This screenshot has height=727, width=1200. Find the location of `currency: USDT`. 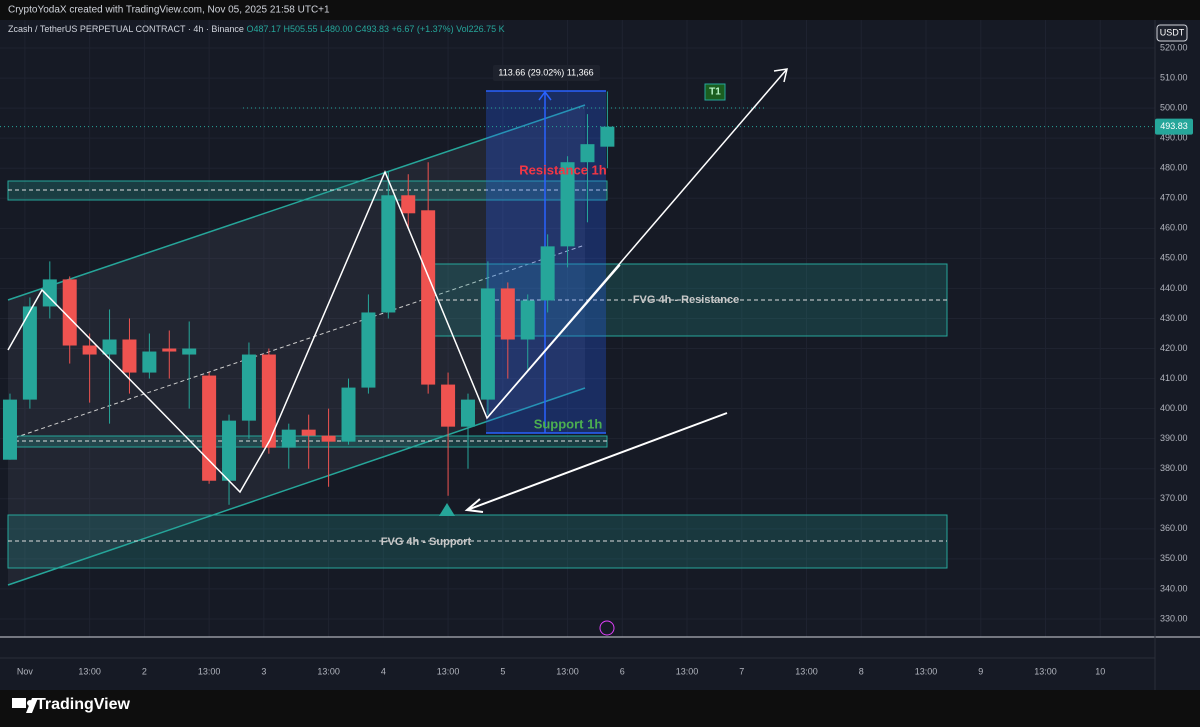

currency: USDT is located at coordinates (1172, 32).